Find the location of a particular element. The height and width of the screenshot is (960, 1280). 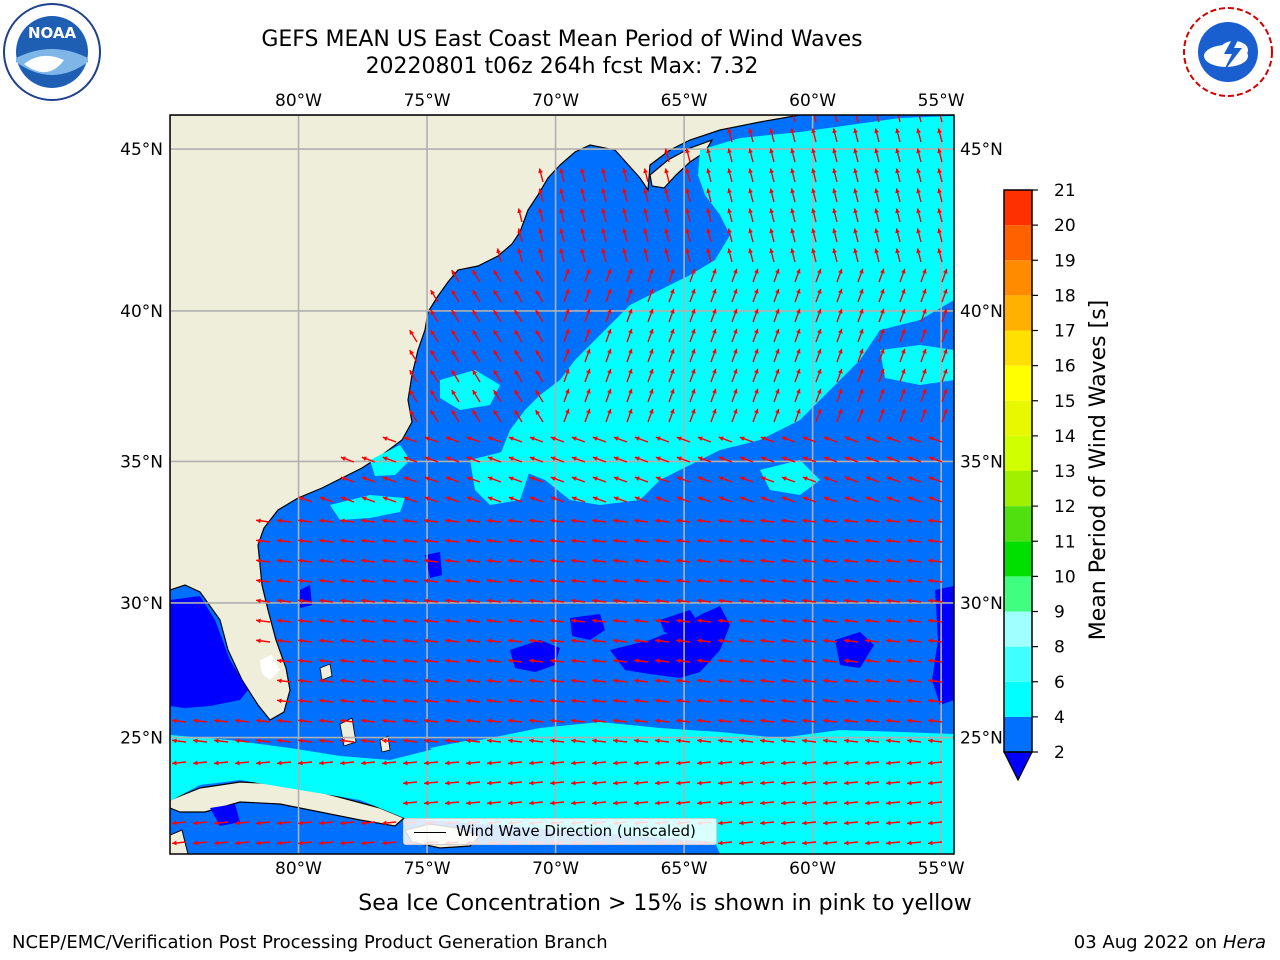

lon-label-bottom: 65°W is located at coordinates (684, 869).